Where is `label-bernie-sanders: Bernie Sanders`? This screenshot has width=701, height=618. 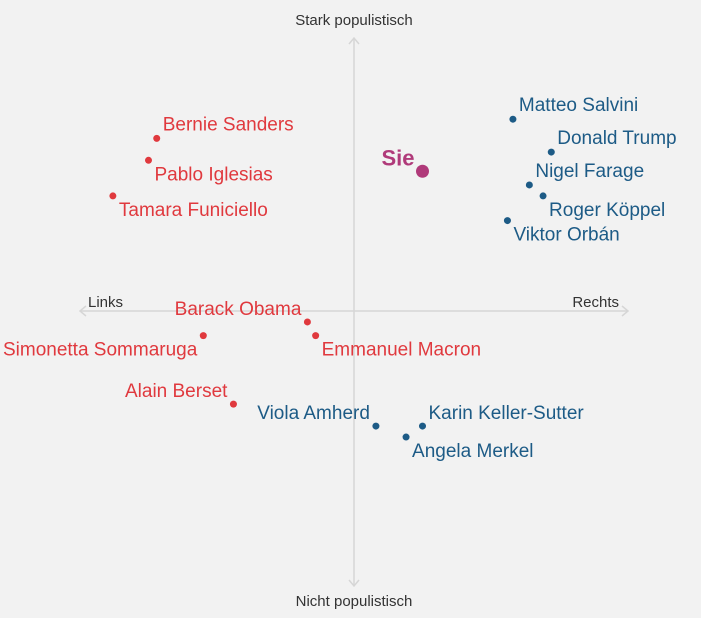 label-bernie-sanders: Bernie Sanders is located at coordinates (228, 124).